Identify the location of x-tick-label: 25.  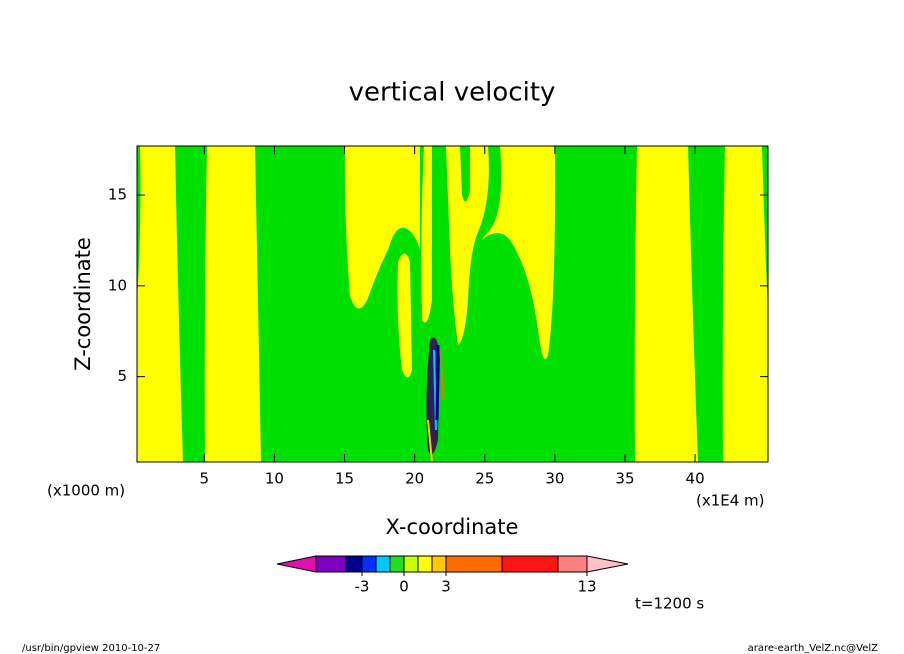
(484, 479).